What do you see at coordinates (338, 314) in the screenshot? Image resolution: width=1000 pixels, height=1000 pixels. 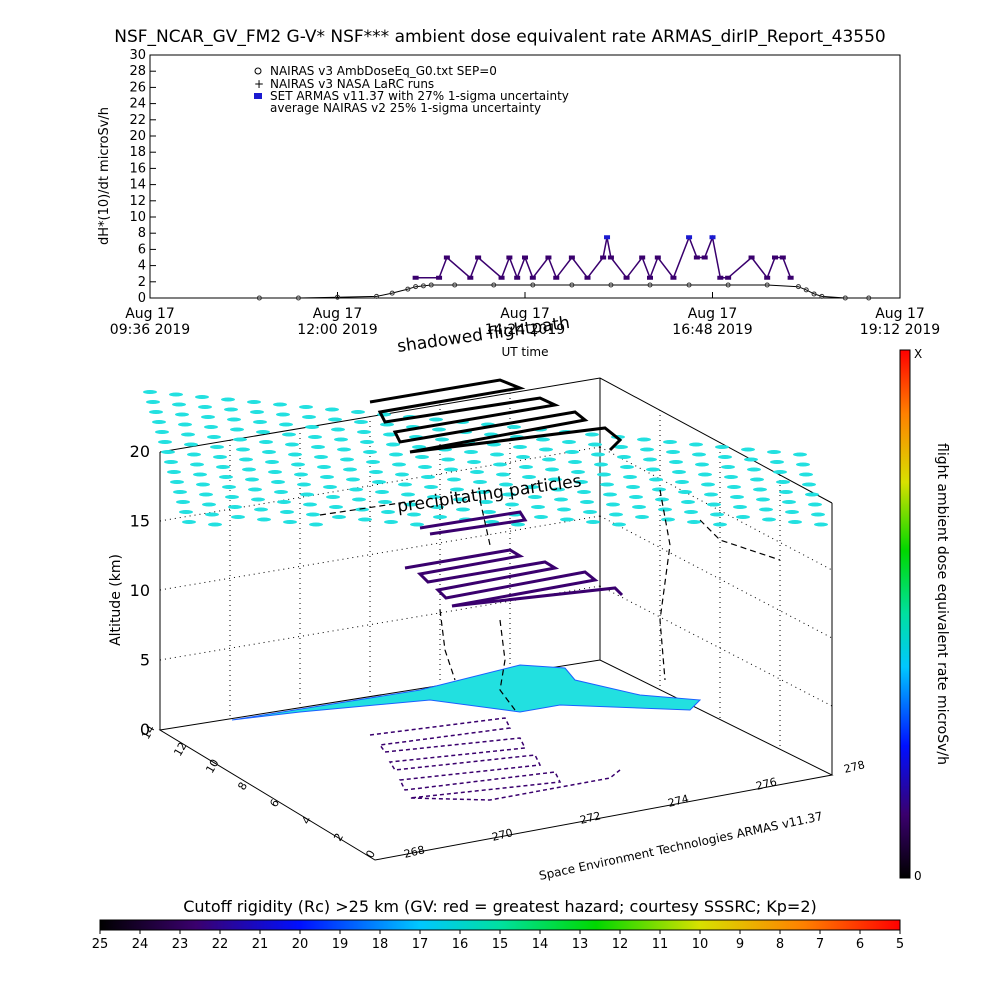 I see `top-x-tick-label-line1: Aug 17` at bounding box center [338, 314].